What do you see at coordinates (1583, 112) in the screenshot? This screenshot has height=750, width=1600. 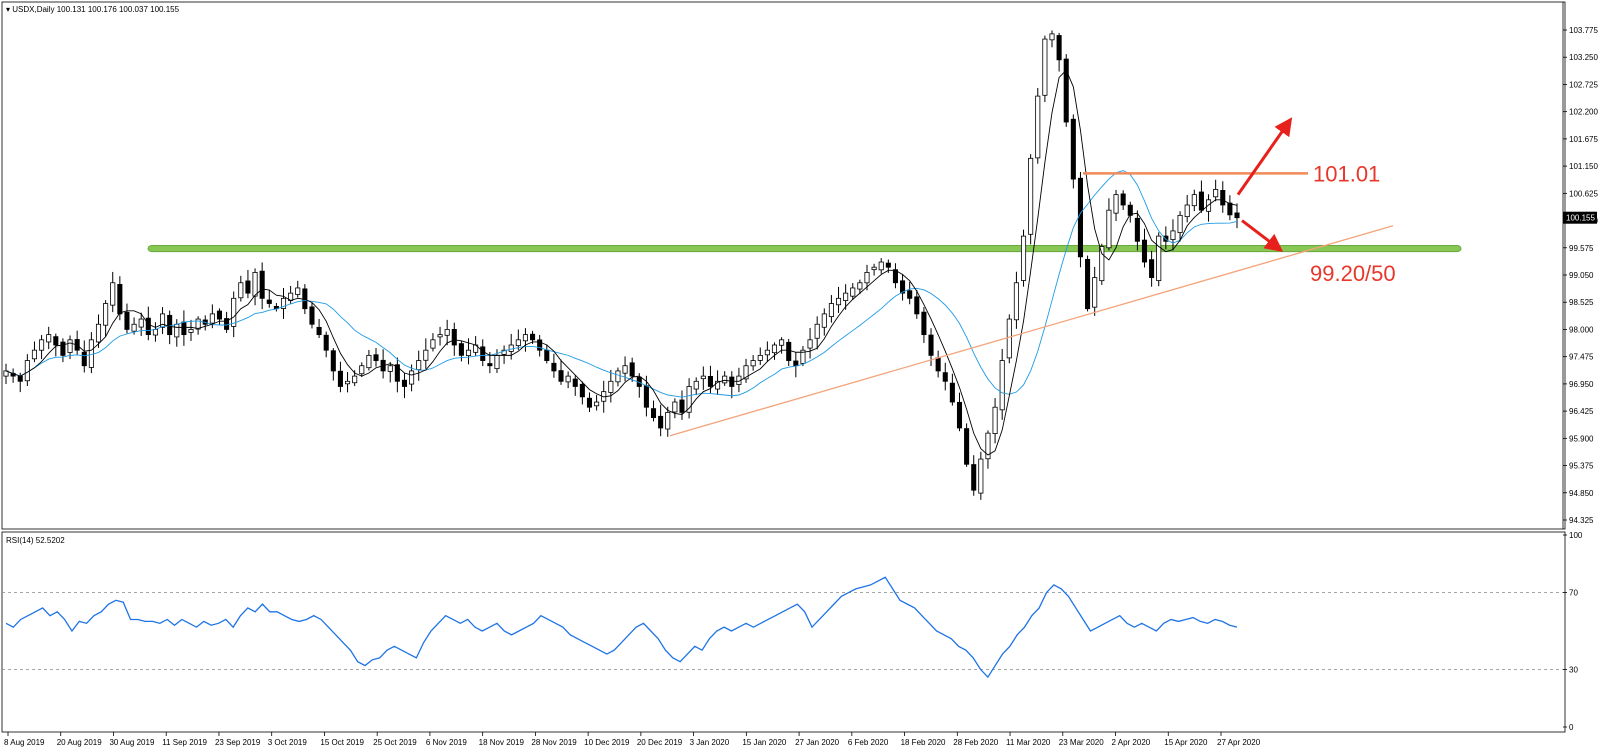 I see `price-tick-label: 102.200` at bounding box center [1583, 112].